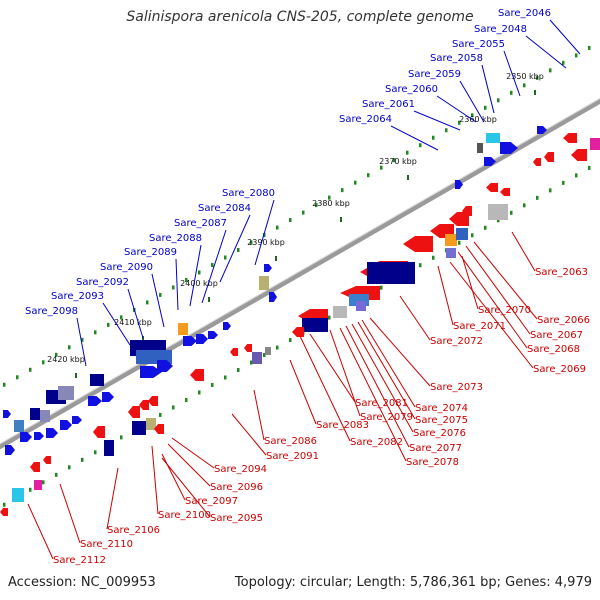  Describe the element at coordinates (478, 119) in the screenshot. I see `tick-label: 2360 kbp` at that location.